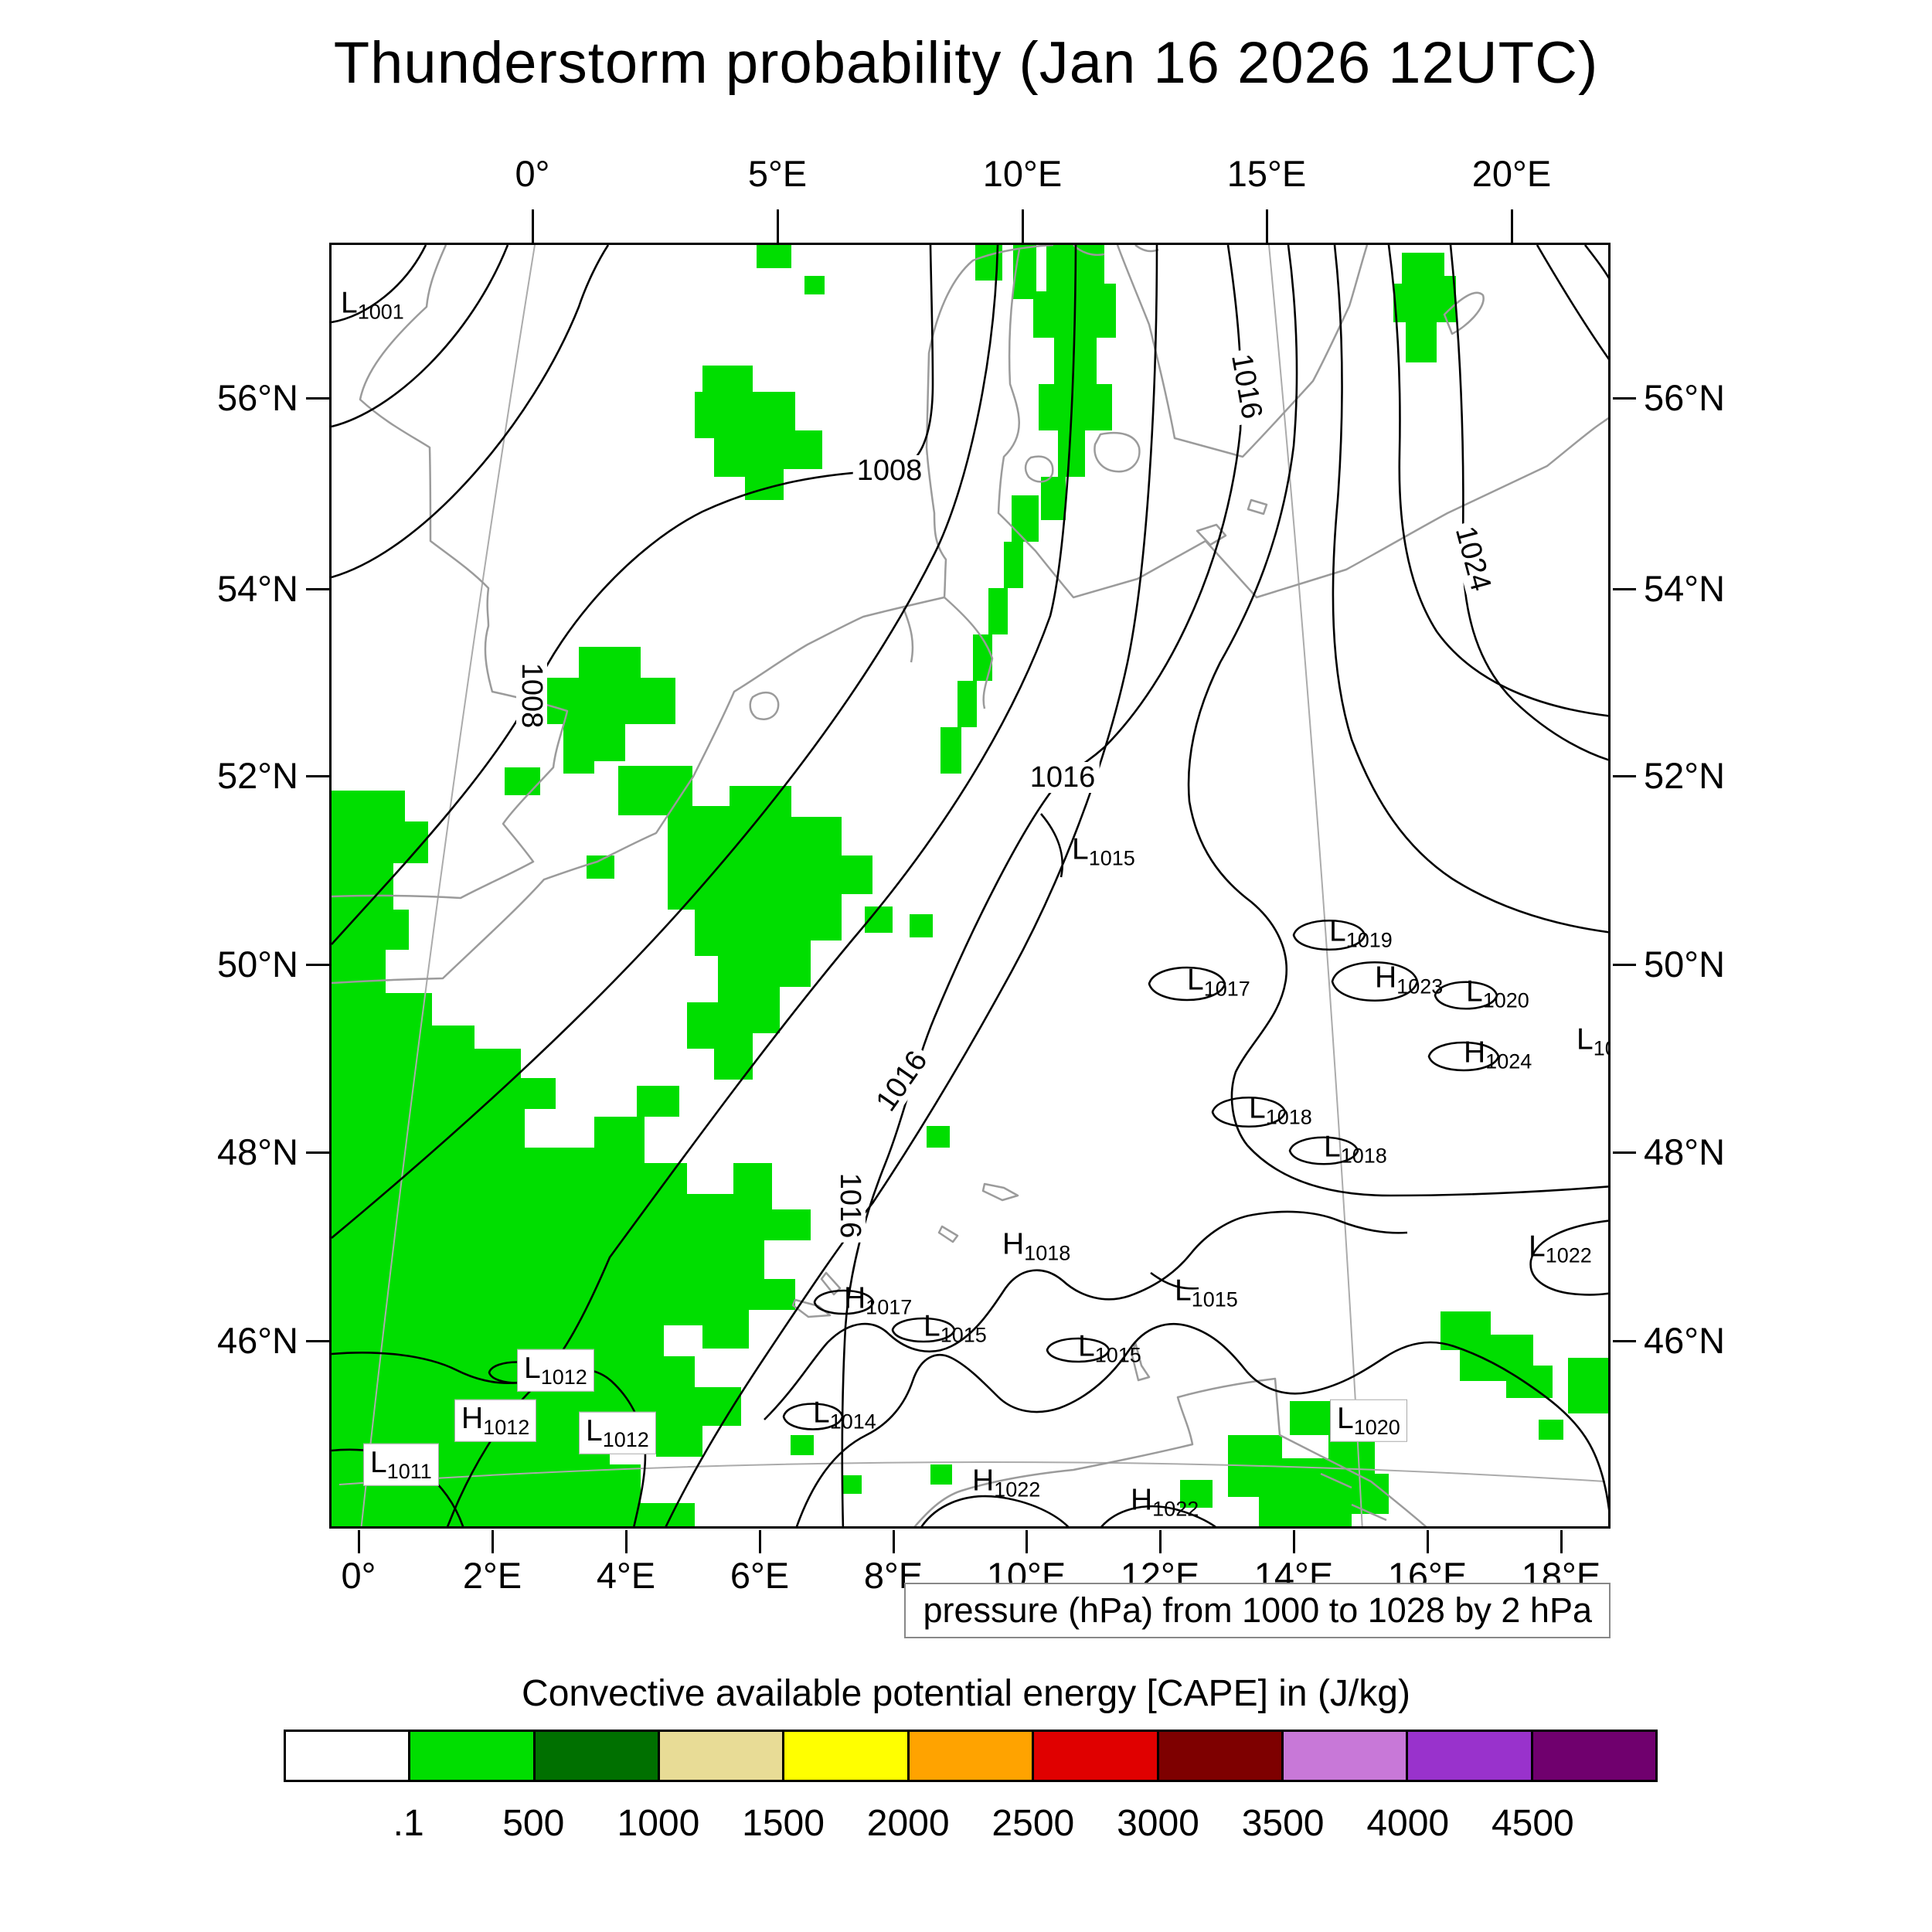 The width and height of the screenshot is (1932, 1932). I want to click on axis-label-bottom: 6°E, so click(760, 1575).